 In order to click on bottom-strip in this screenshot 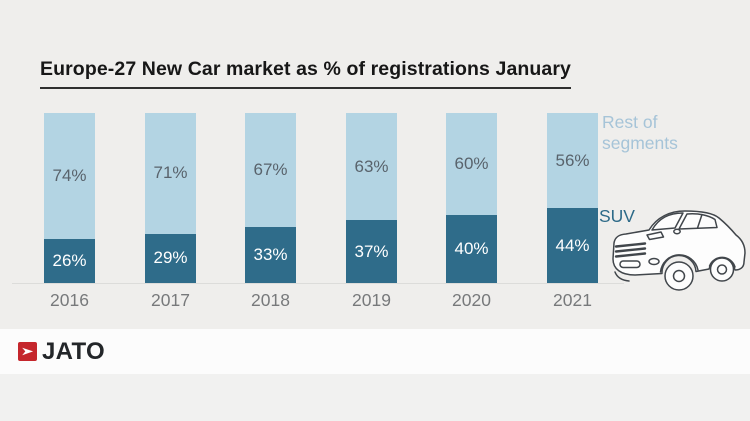, I will do `click(375, 397)`.